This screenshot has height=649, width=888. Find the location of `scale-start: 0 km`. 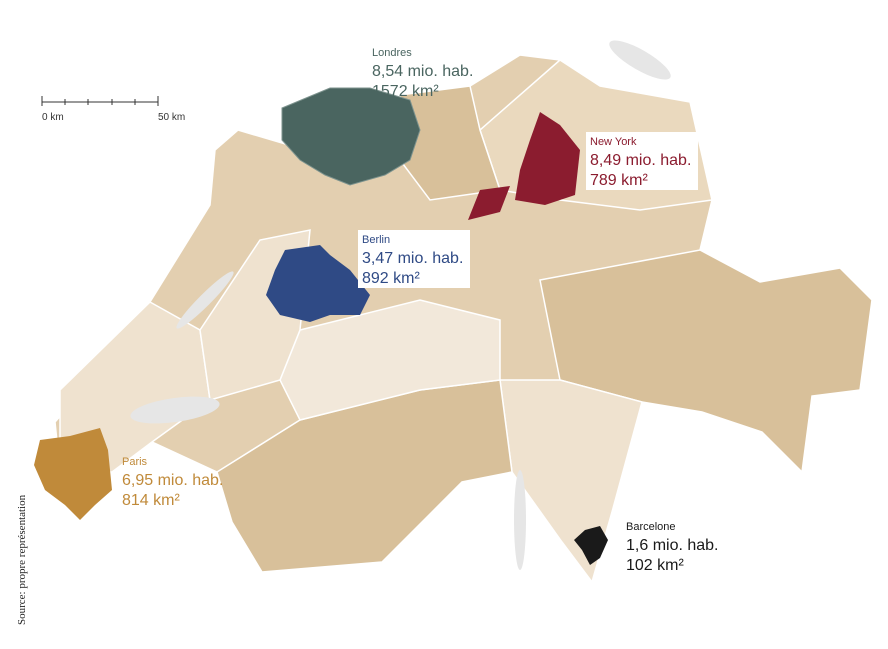

scale-start: 0 km is located at coordinates (53, 117).